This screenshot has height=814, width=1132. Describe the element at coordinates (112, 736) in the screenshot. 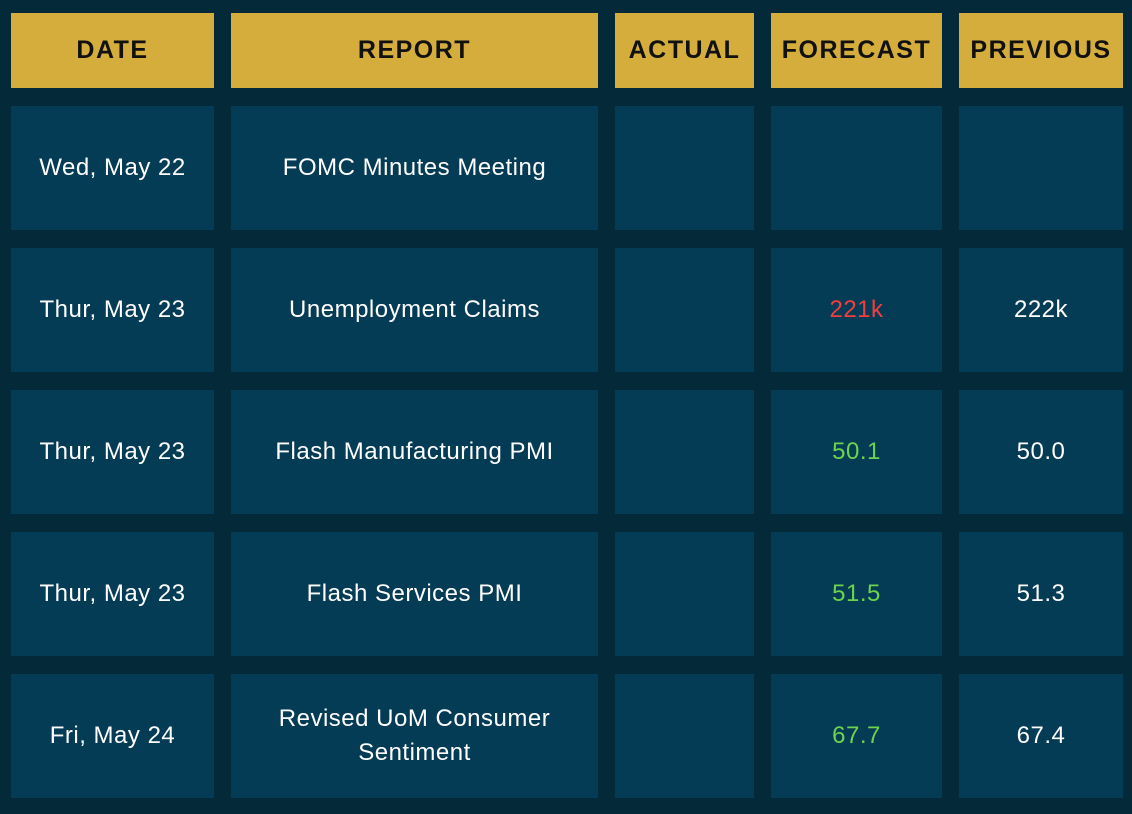

I see `date-cell: Fri, May 24` at that location.